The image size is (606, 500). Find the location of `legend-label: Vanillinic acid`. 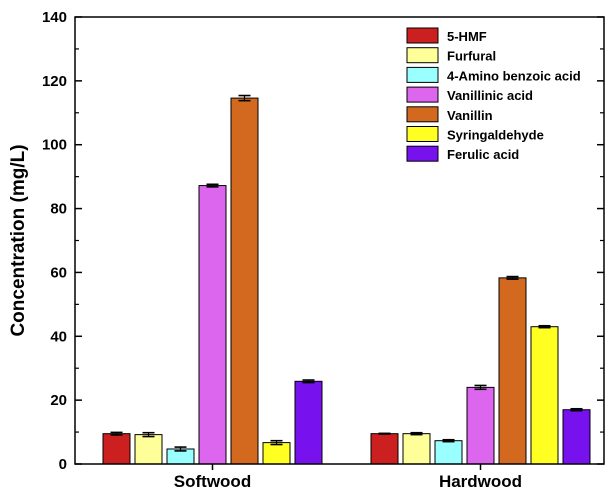

legend-label: Vanillinic acid is located at coordinates (490, 95).